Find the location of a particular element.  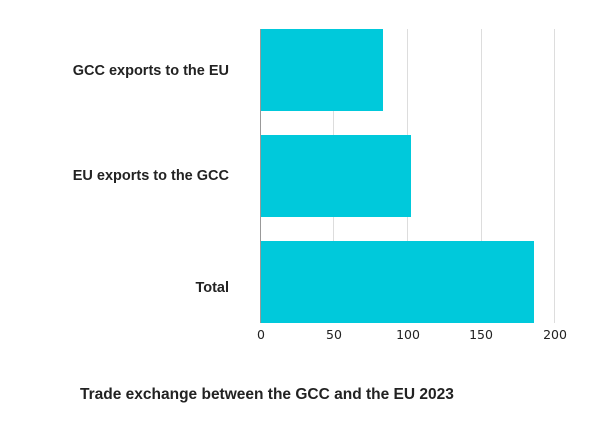

category-label-eu-exports: EU exports to the GCC is located at coordinates (150, 176).